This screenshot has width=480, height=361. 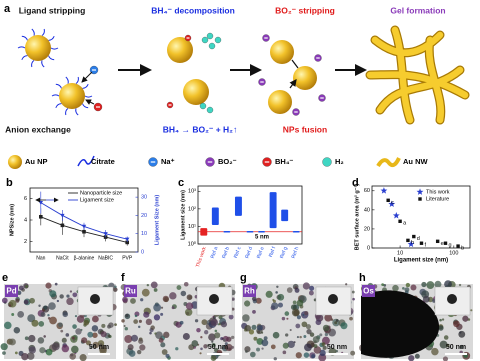 I want to click on gold-nanoparticle, so click(x=305, y=78).